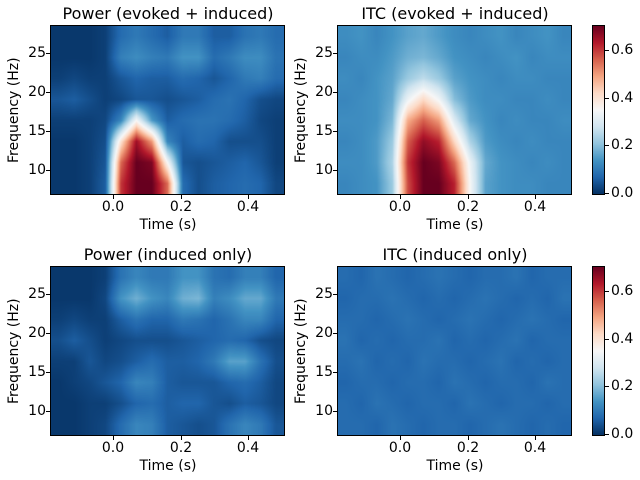  What do you see at coordinates (168, 13) in the screenshot?
I see `plot-title: Power (evoked + induced)` at bounding box center [168, 13].